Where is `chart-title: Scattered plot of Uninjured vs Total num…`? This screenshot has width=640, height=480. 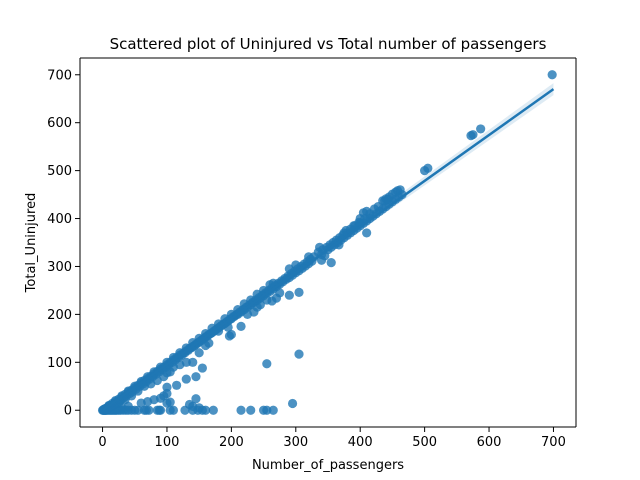
chart-title: Scattered plot of Uninjured vs Total num… is located at coordinates (328, 44).